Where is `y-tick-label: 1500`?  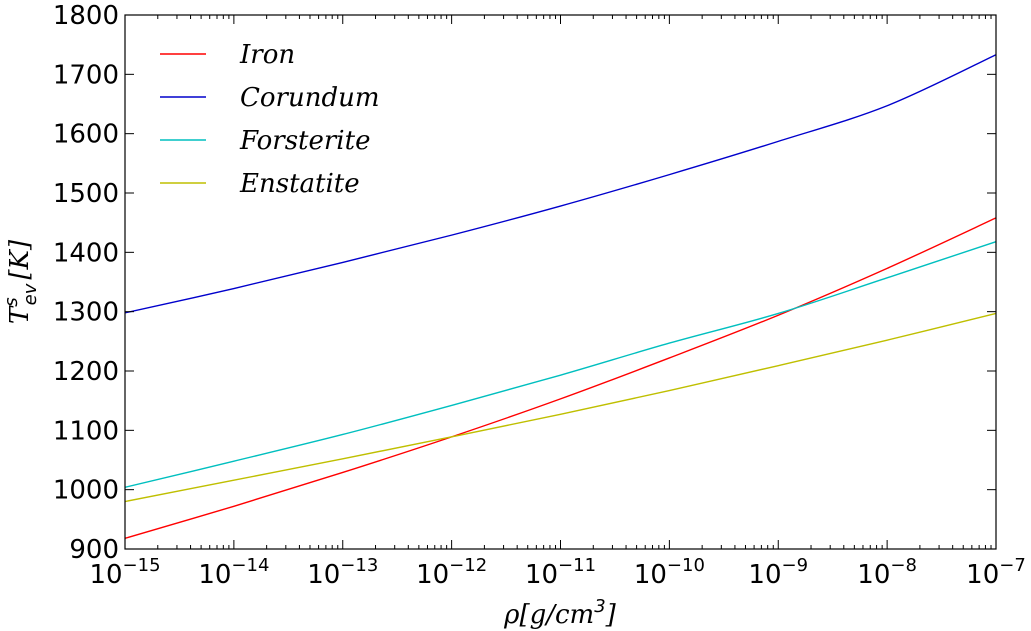 y-tick-label: 1500 is located at coordinates (86, 194).